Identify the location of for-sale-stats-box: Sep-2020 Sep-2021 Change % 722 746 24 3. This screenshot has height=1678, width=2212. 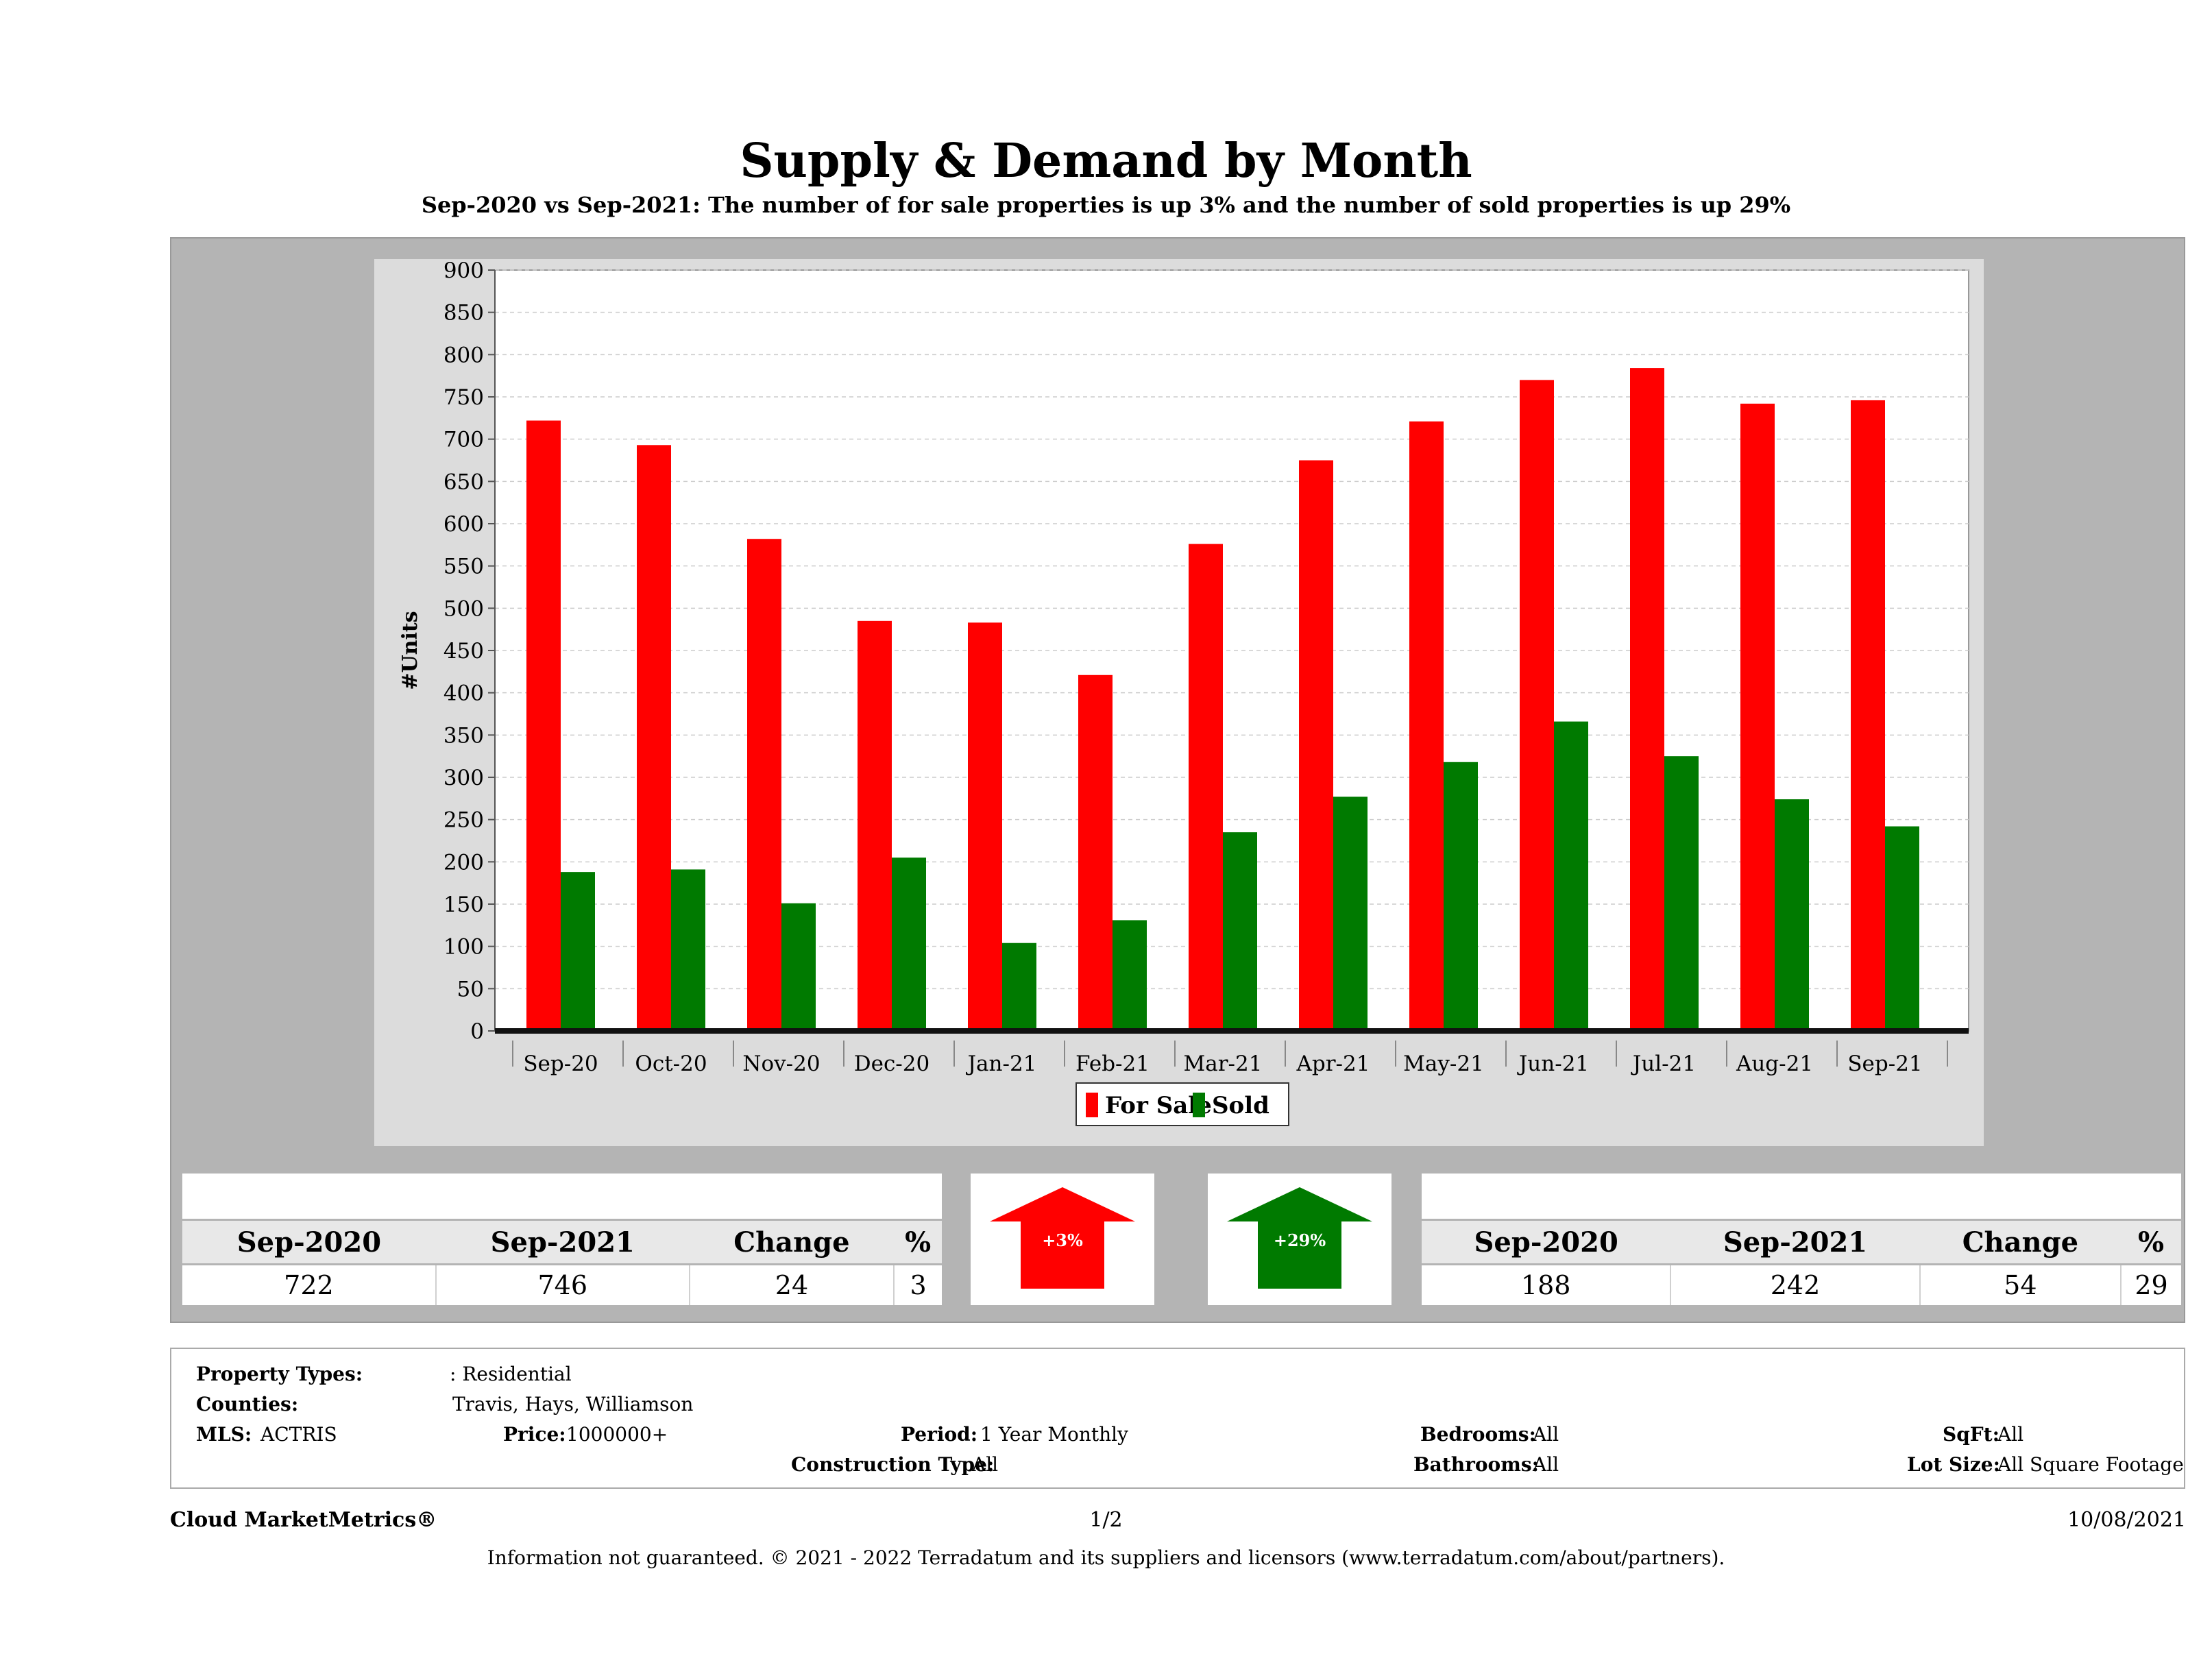
(562, 1239).